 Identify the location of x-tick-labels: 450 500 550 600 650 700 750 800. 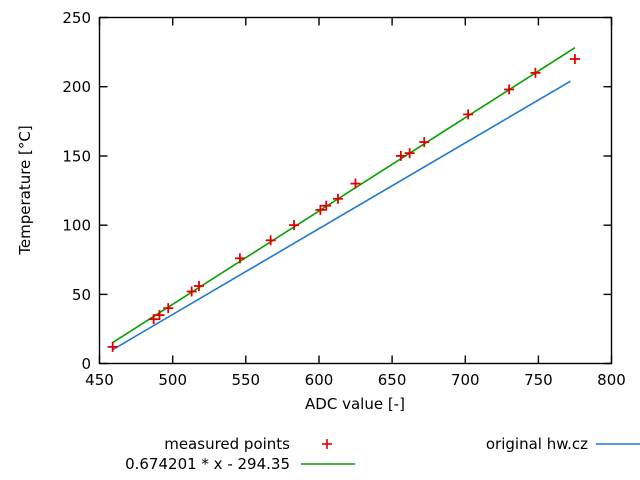
(355, 380).